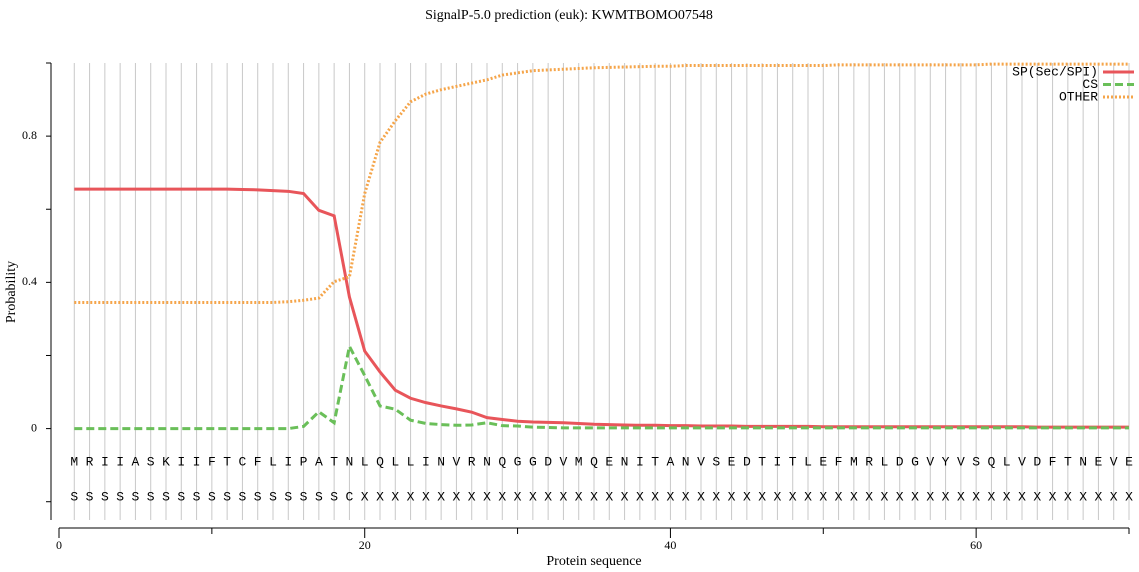  What do you see at coordinates (166, 461) in the screenshot?
I see `residue: K` at bounding box center [166, 461].